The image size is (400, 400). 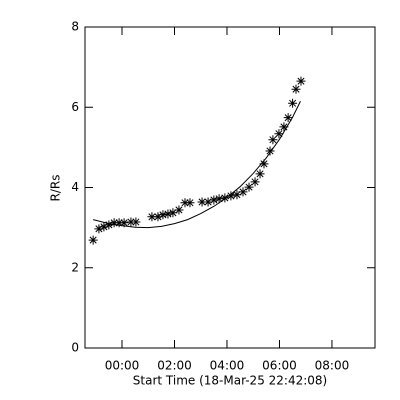 I want to click on y-tick-label: 8, so click(x=75, y=27).